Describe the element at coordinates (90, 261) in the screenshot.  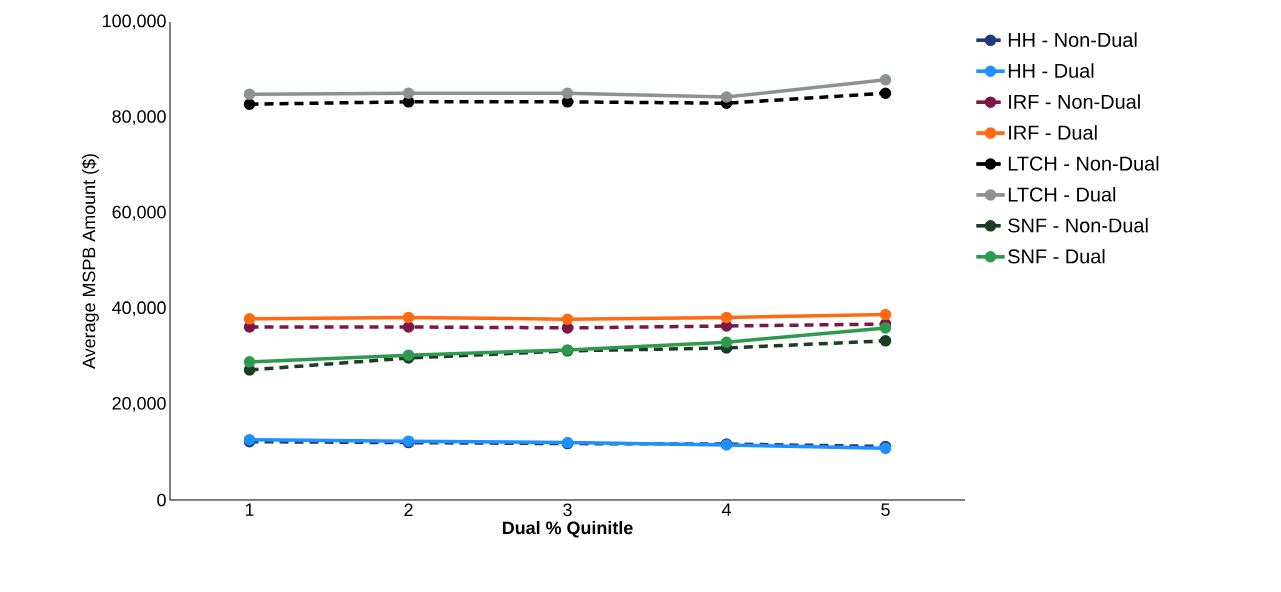
I see `y-axis-title: Average MSPB Amount ($)` at that location.